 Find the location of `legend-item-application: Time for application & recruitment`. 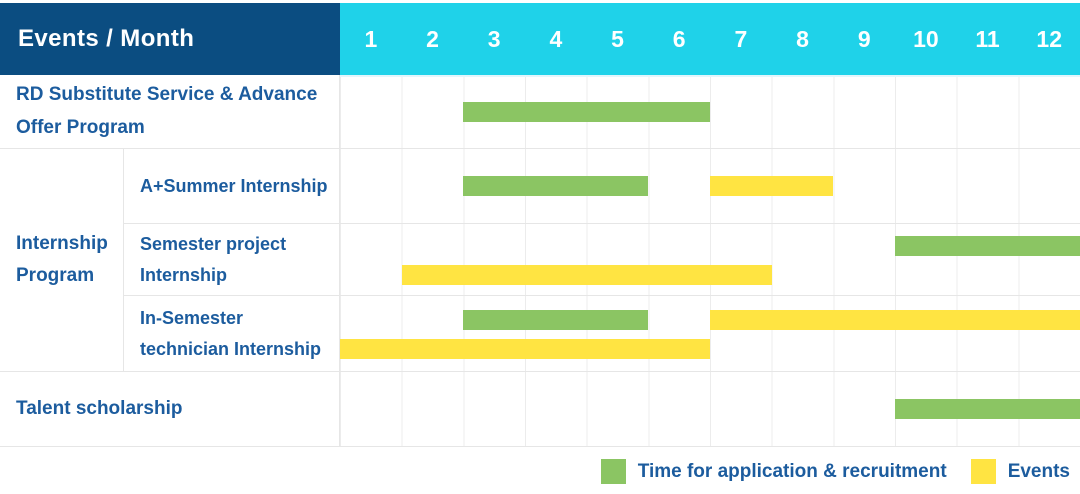

legend-item-application: Time for application & recruitment is located at coordinates (773, 471).